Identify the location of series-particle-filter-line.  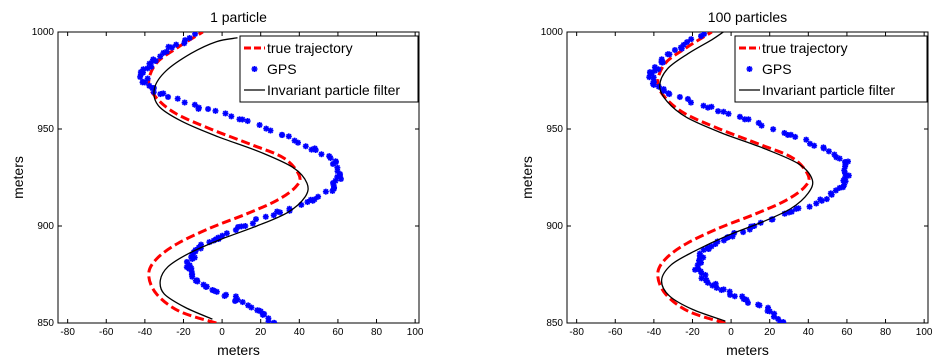
(736, 177).